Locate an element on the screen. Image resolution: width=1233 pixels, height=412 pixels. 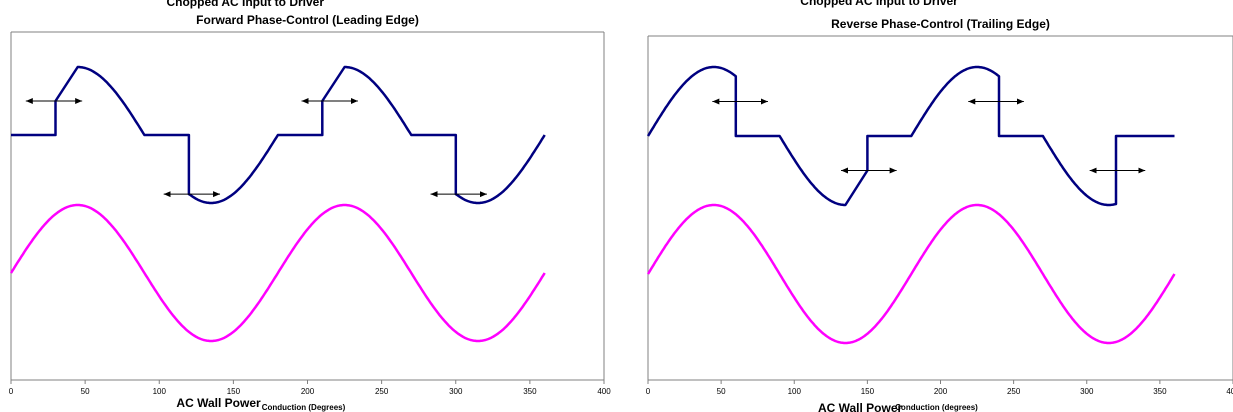
x-axis-label: Conduction (degrees) is located at coordinates (936, 407).